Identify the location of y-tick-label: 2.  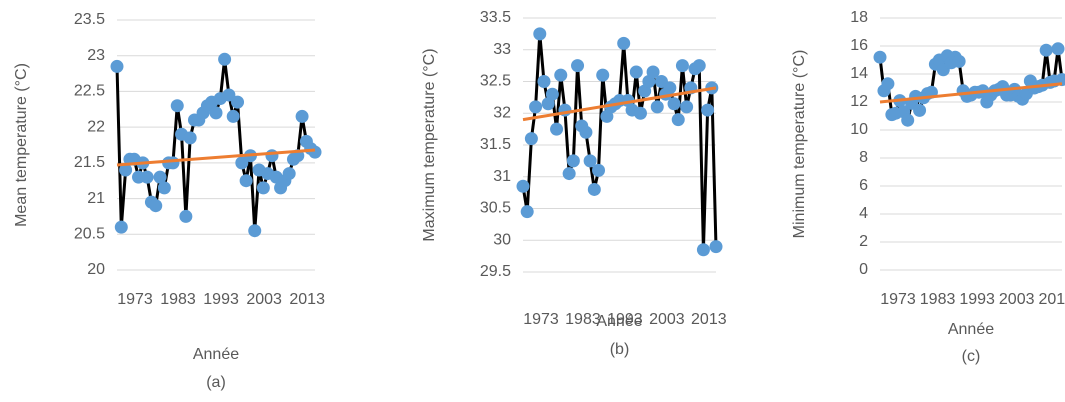
(863, 241).